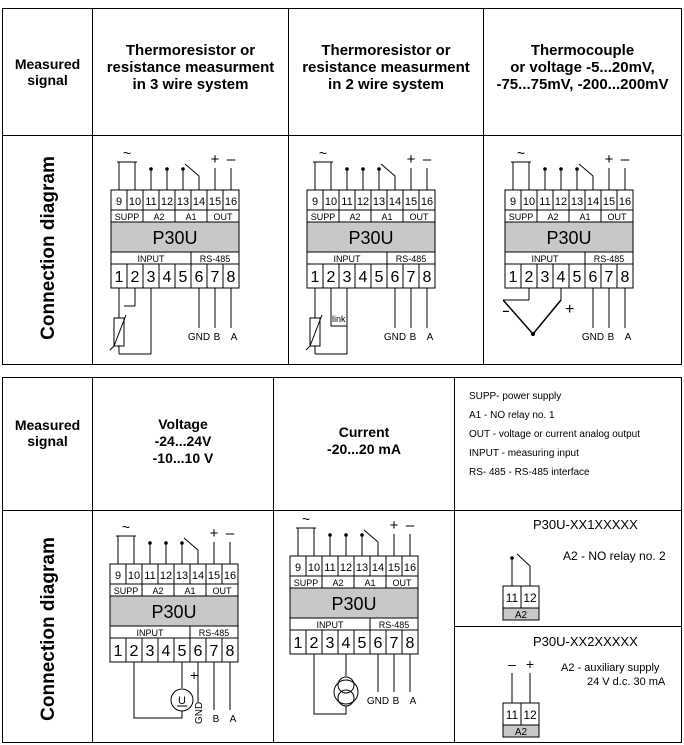 Image resolution: width=684 pixels, height=745 pixels. I want to click on voltage-source-label: U, so click(182, 701).